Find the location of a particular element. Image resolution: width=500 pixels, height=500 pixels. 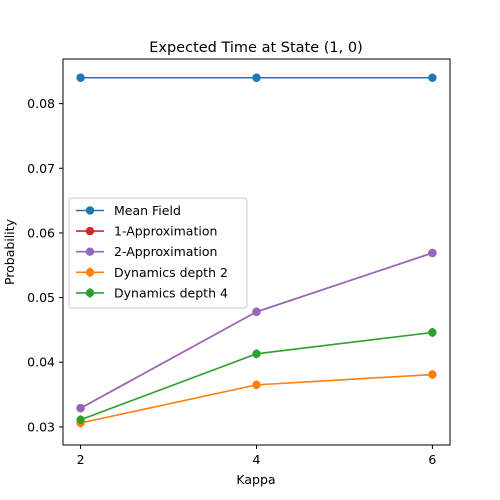

y-axis-label: Probability is located at coordinates (9, 251).